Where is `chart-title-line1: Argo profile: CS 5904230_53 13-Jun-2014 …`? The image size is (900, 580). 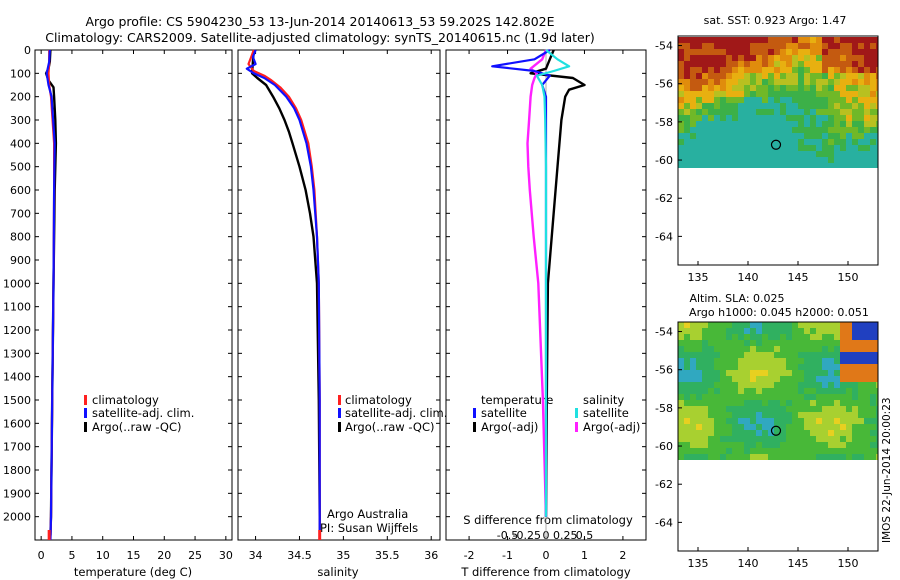 chart-title-line1: Argo profile: CS 5904230_53 13-Jun-2014 … is located at coordinates (320, 21).